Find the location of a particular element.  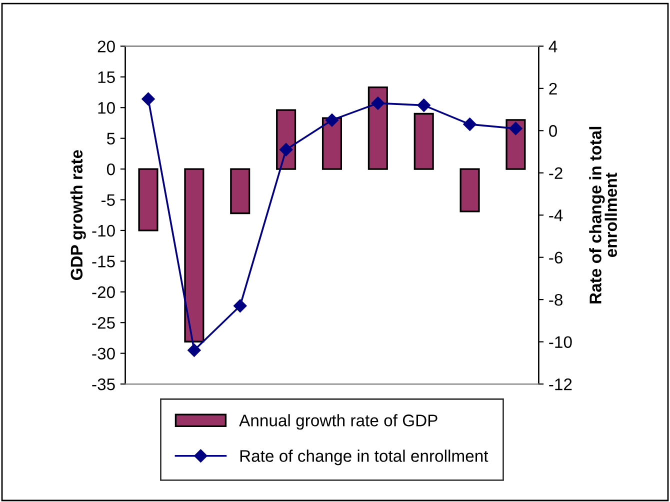

y-tick-label: -35 is located at coordinates (103, 384).